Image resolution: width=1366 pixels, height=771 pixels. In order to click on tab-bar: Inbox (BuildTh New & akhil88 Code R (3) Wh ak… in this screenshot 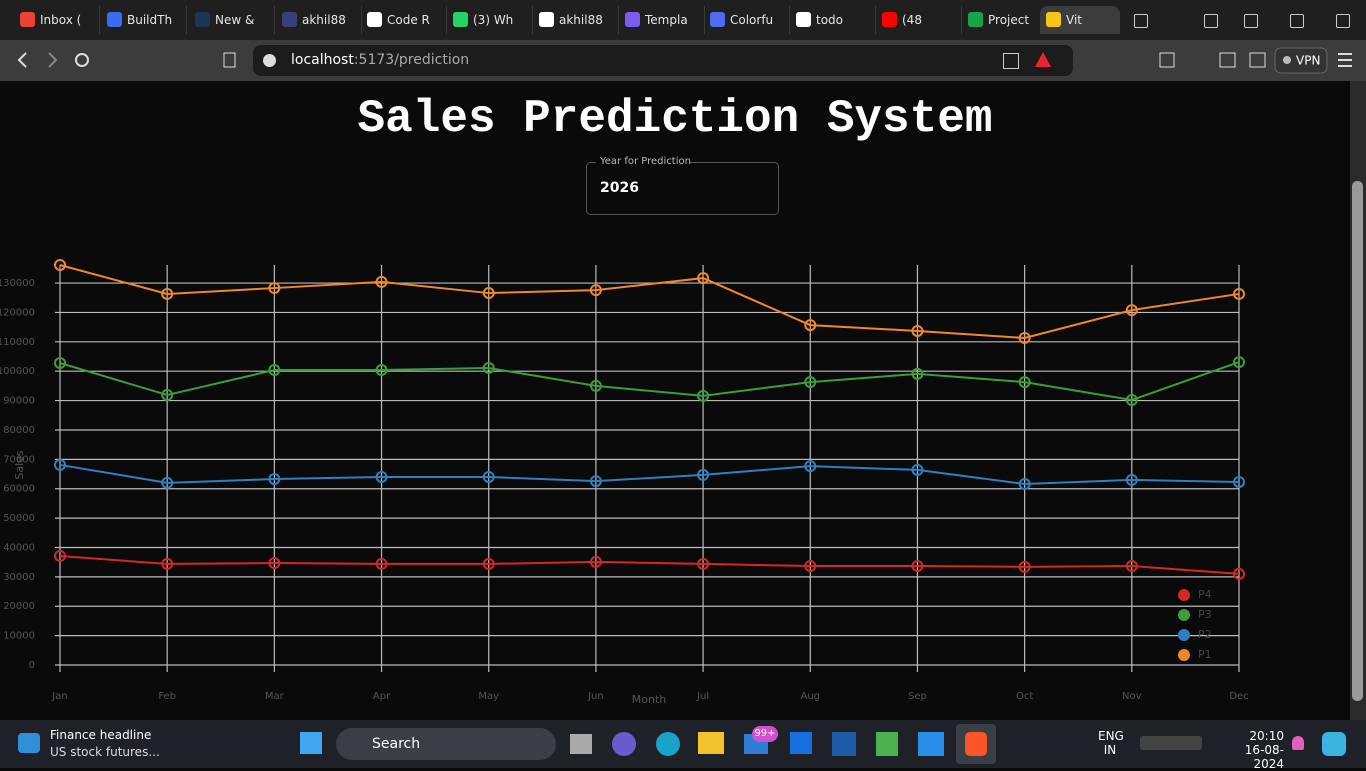, I will do `click(683, 20)`.